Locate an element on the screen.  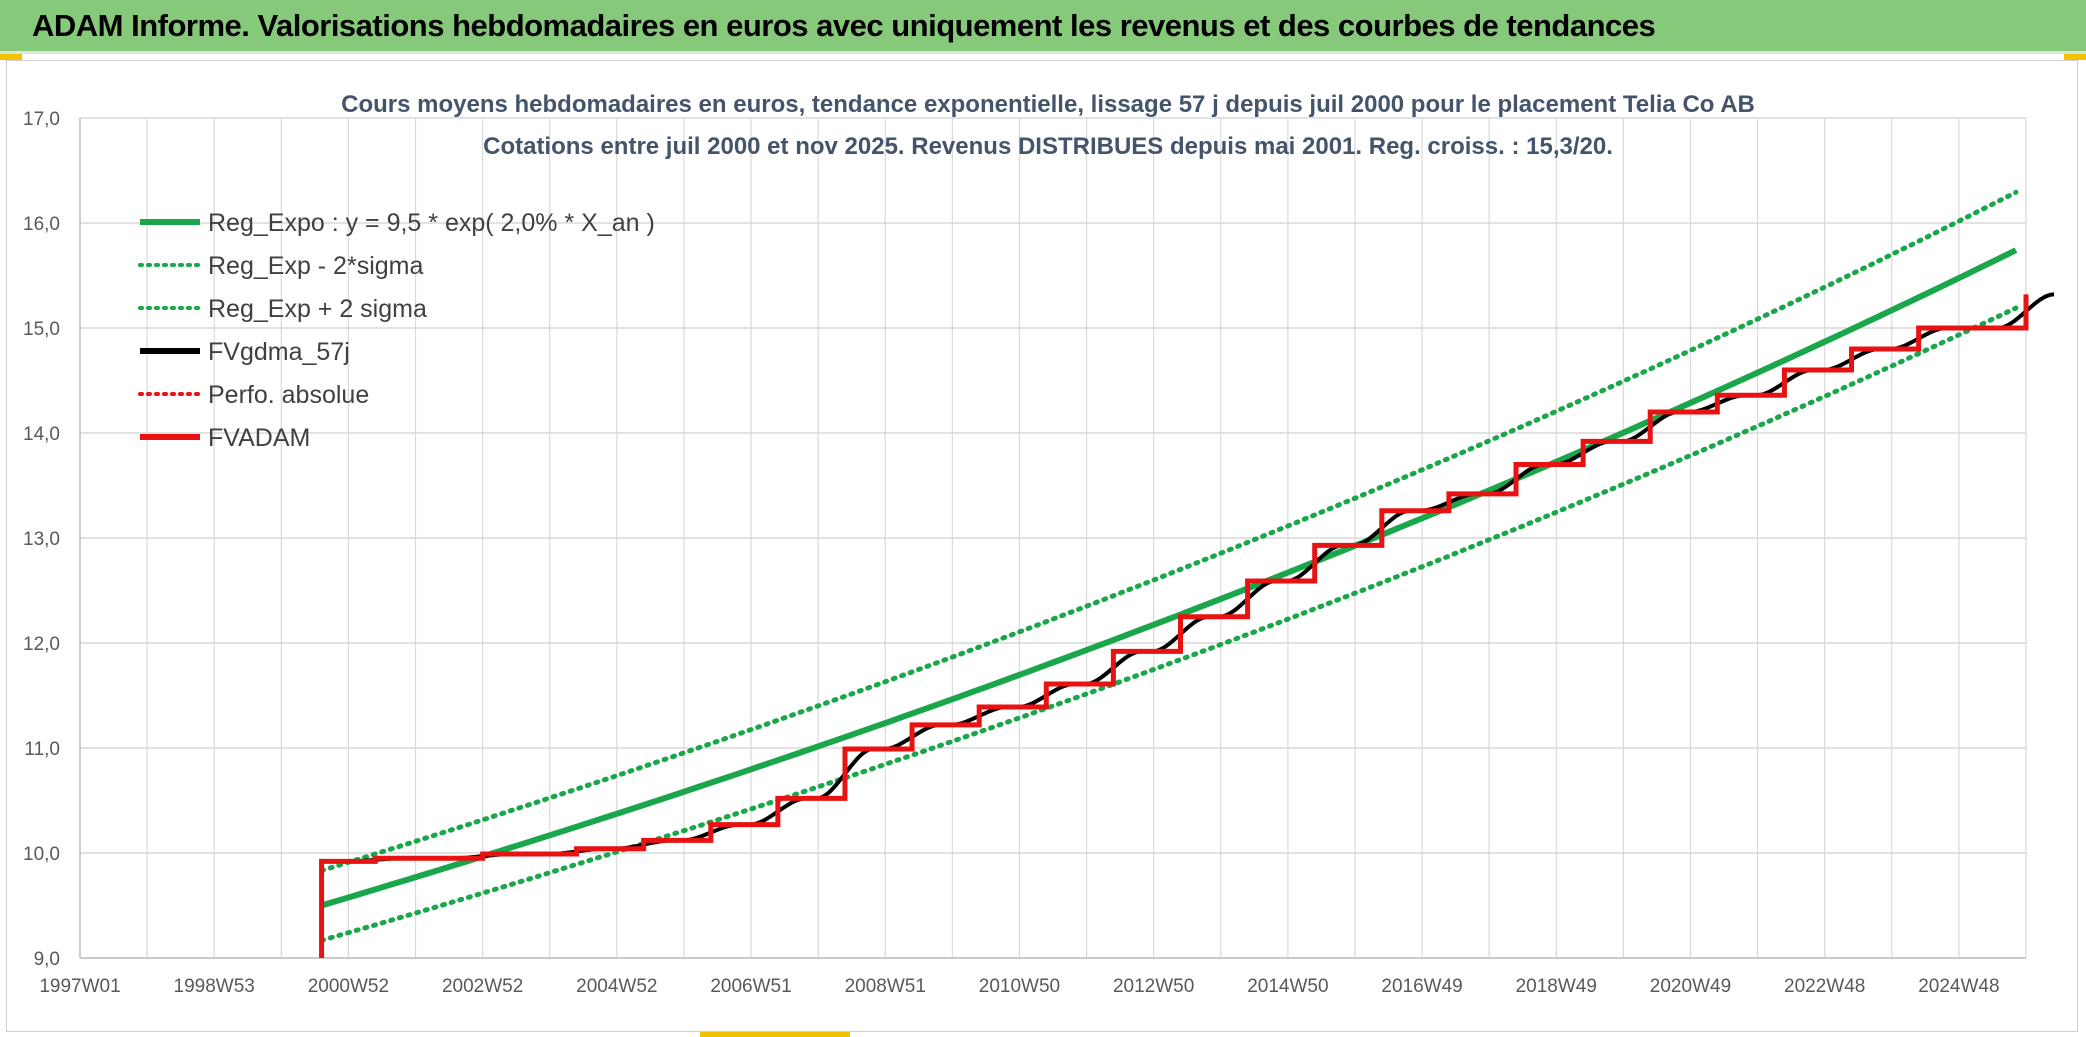
x-tick-label: 2004W52 is located at coordinates (616, 986).